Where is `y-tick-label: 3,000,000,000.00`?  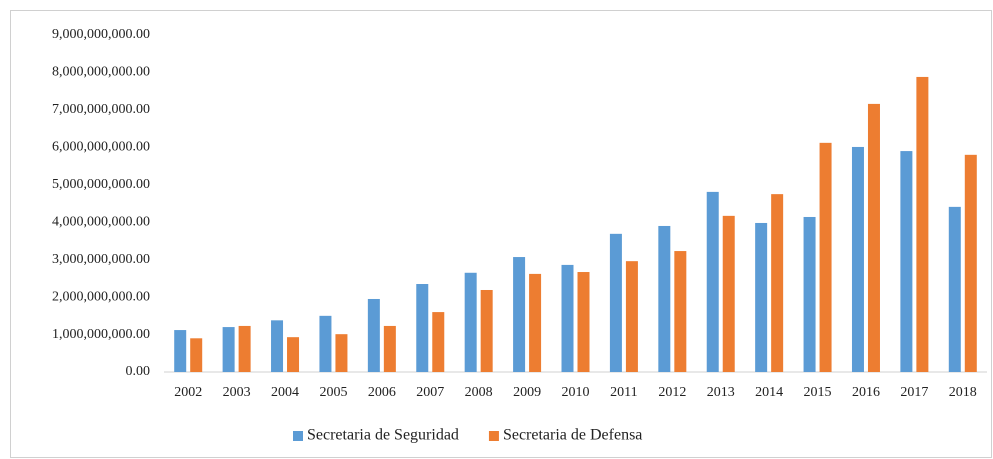 y-tick-label: 3,000,000,000.00 is located at coordinates (101, 259).